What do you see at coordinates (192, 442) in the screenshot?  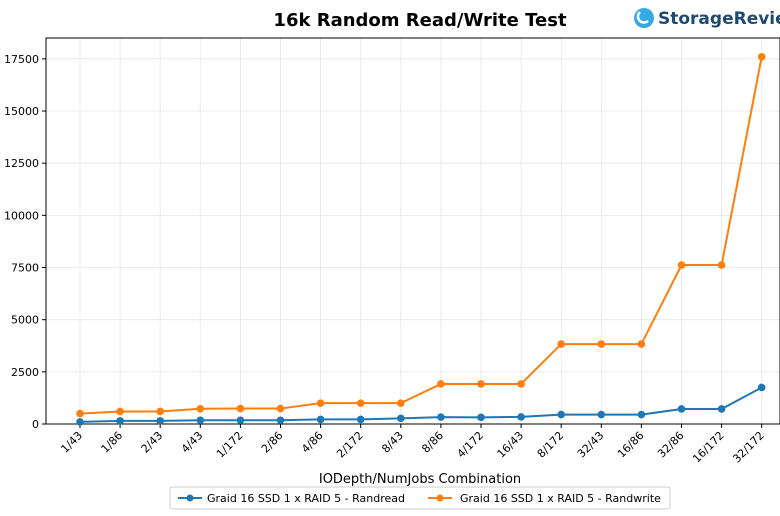 I see `x-tick-label: 4/43` at bounding box center [192, 442].